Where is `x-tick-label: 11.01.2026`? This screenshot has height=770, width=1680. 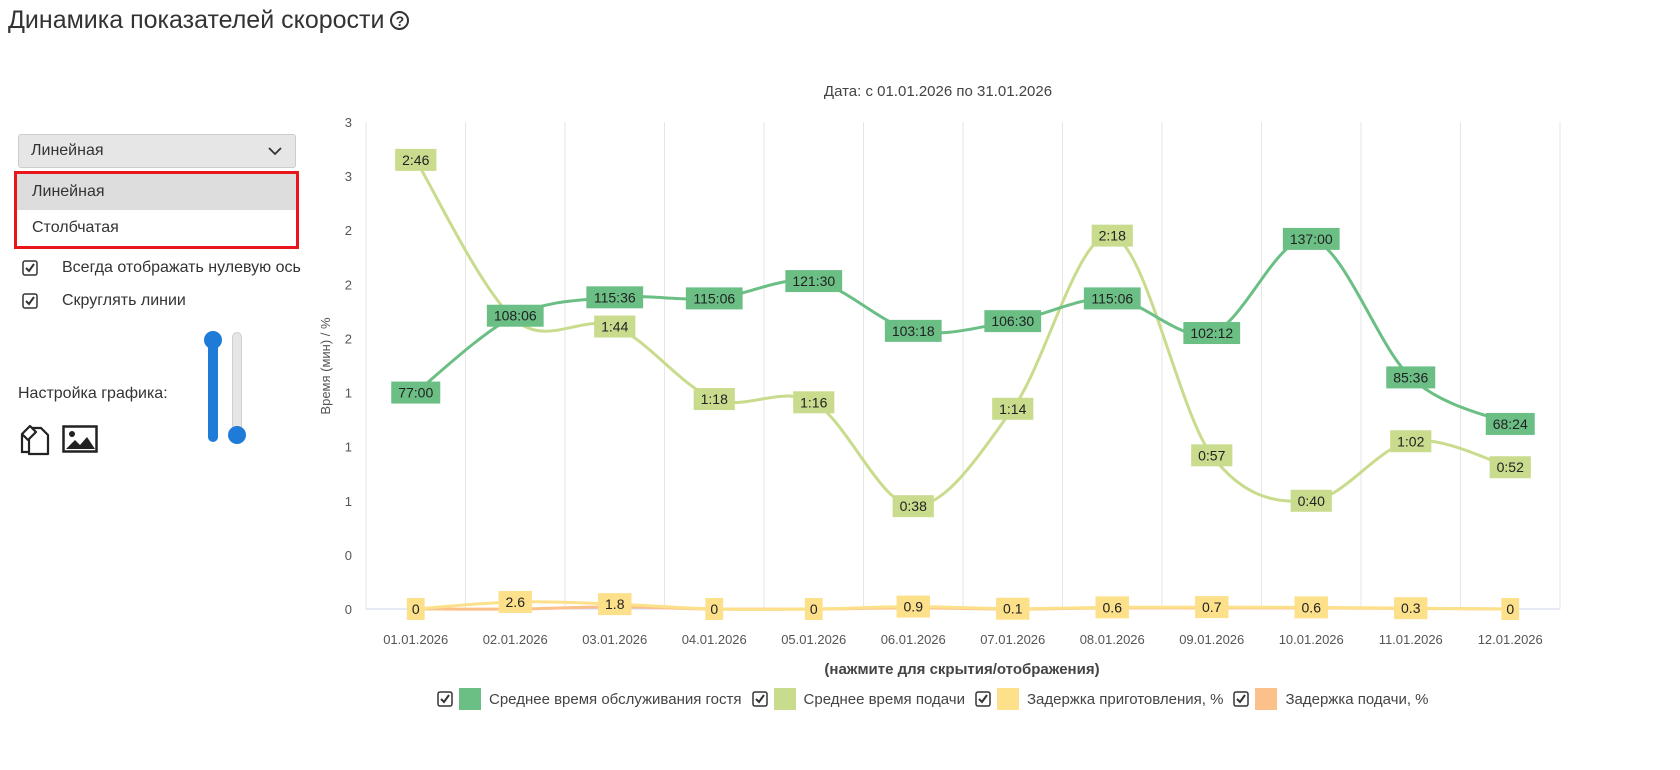 x-tick-label: 11.01.2026 is located at coordinates (1411, 639).